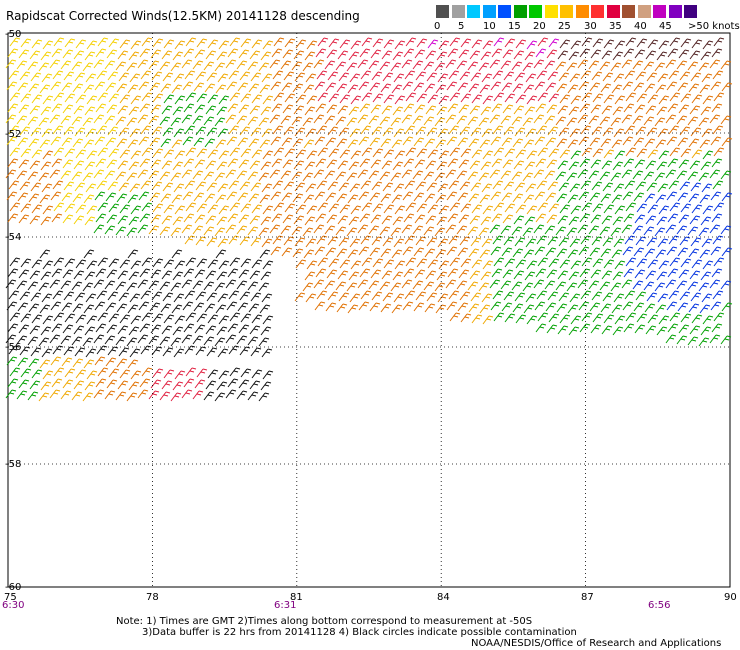  Describe the element at coordinates (443, 597) in the screenshot. I see `lon-label: 84` at that location.